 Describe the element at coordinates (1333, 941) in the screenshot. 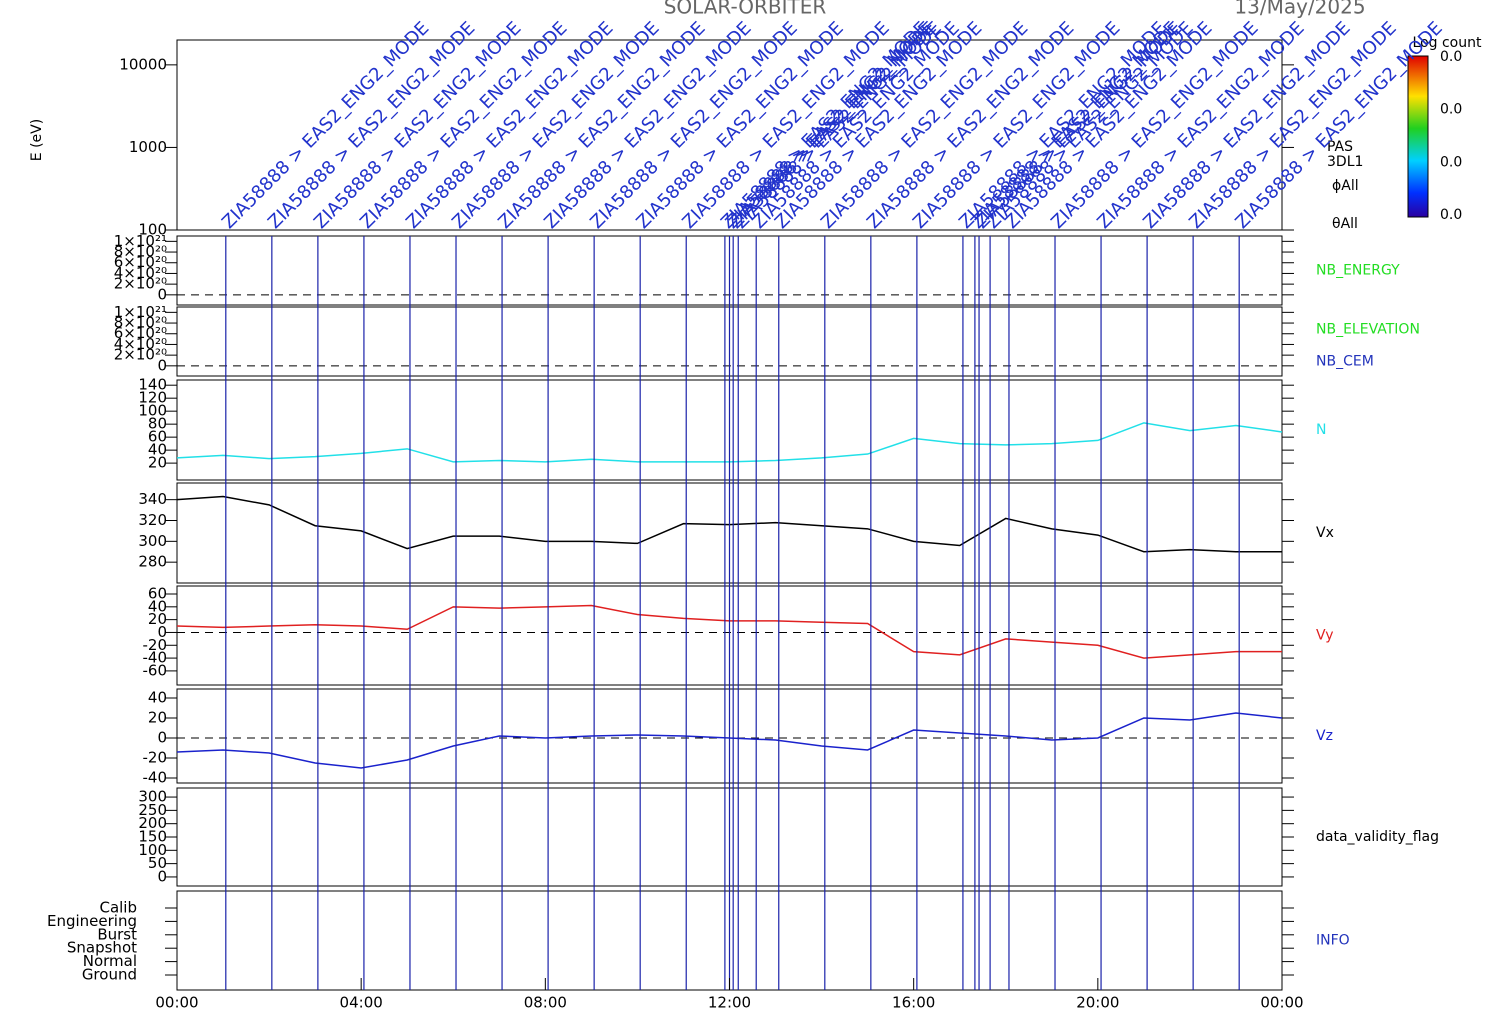

I see `series-label: INFO` at that location.